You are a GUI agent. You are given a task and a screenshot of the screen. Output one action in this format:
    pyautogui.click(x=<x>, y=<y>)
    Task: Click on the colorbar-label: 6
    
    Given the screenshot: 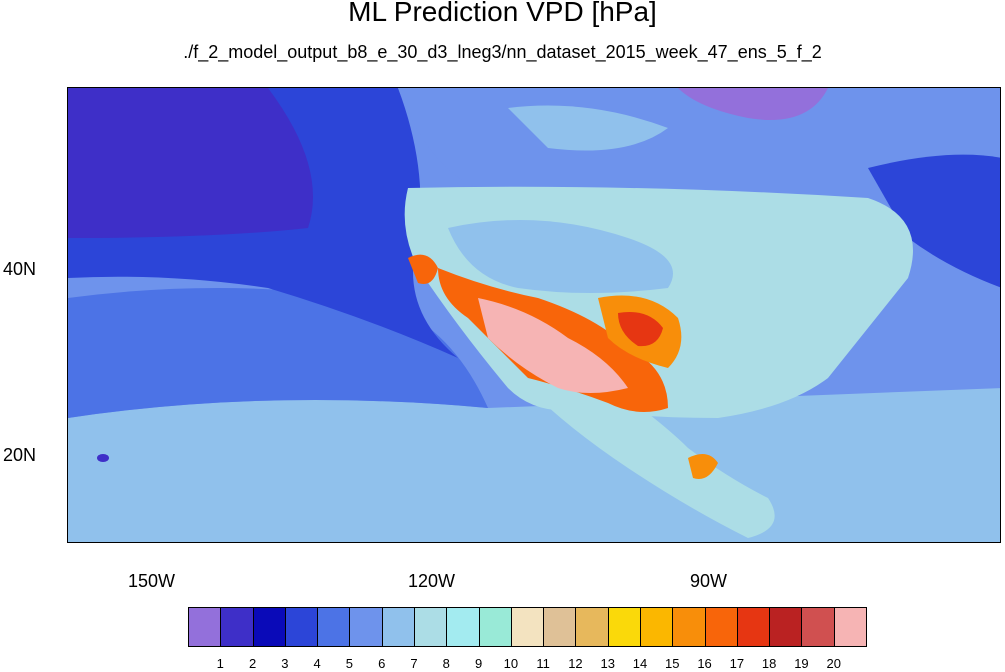 What is the action you would take?
    pyautogui.click(x=382, y=663)
    